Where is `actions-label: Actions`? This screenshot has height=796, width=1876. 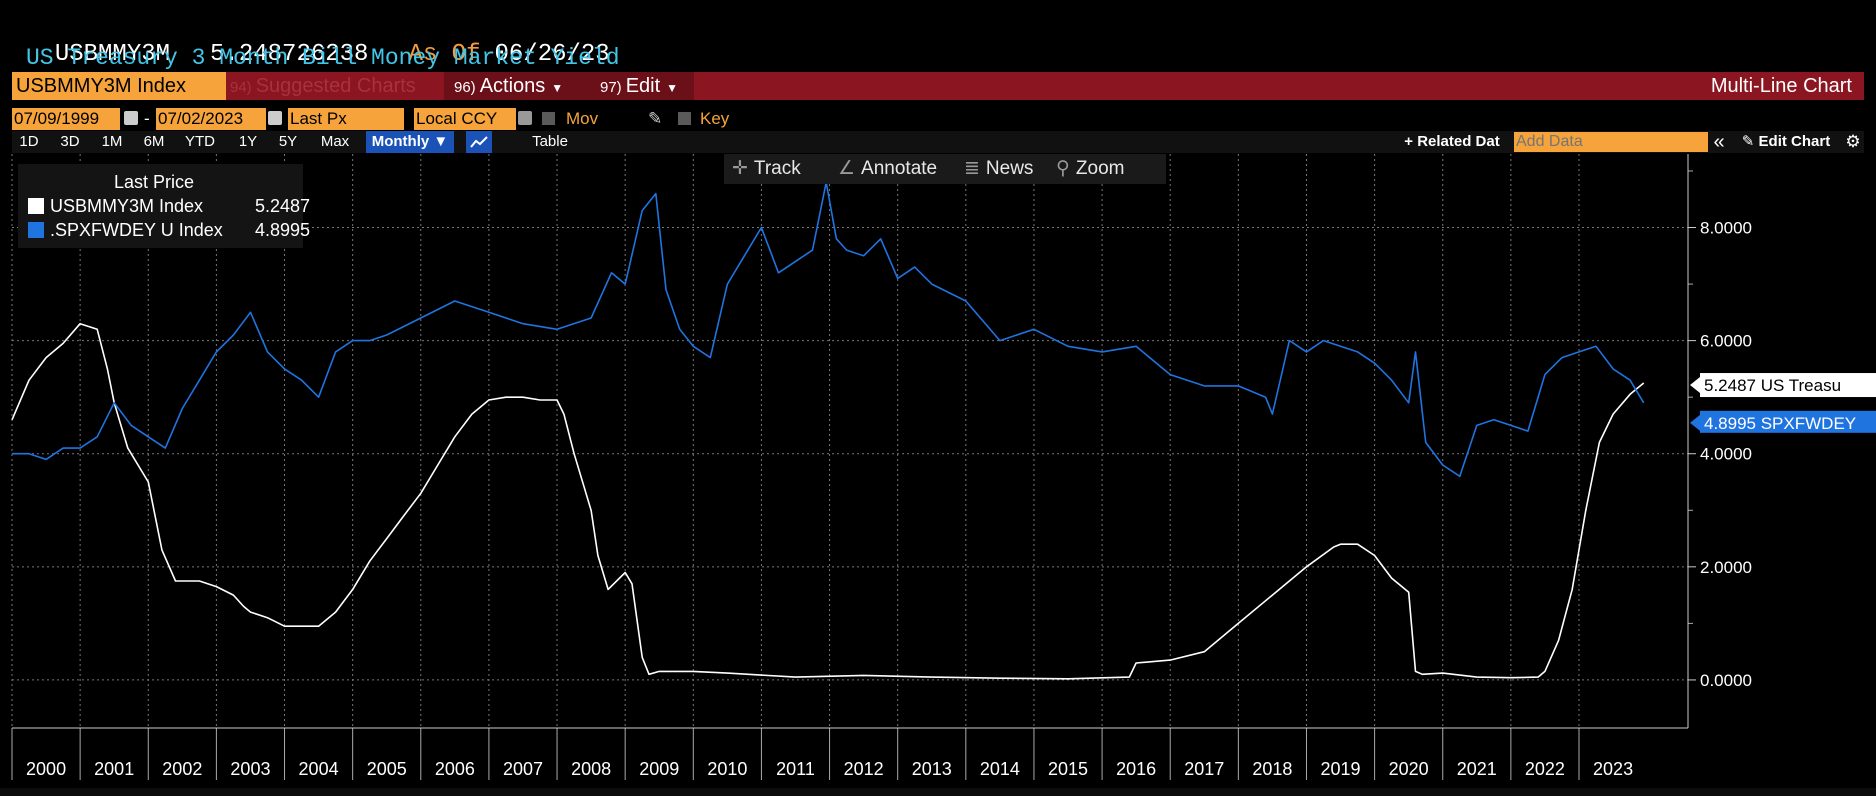
actions-label: Actions is located at coordinates (512, 86).